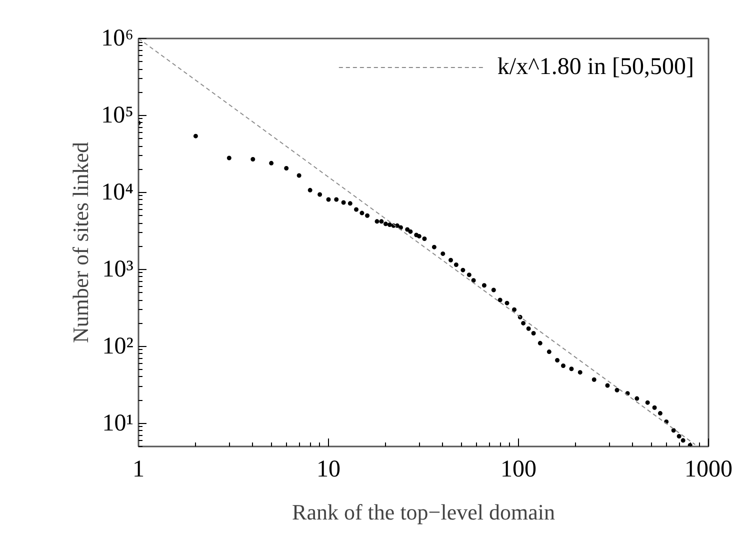 The image size is (754, 553). I want to click on y-tick-label: 10³, so click(118, 269).